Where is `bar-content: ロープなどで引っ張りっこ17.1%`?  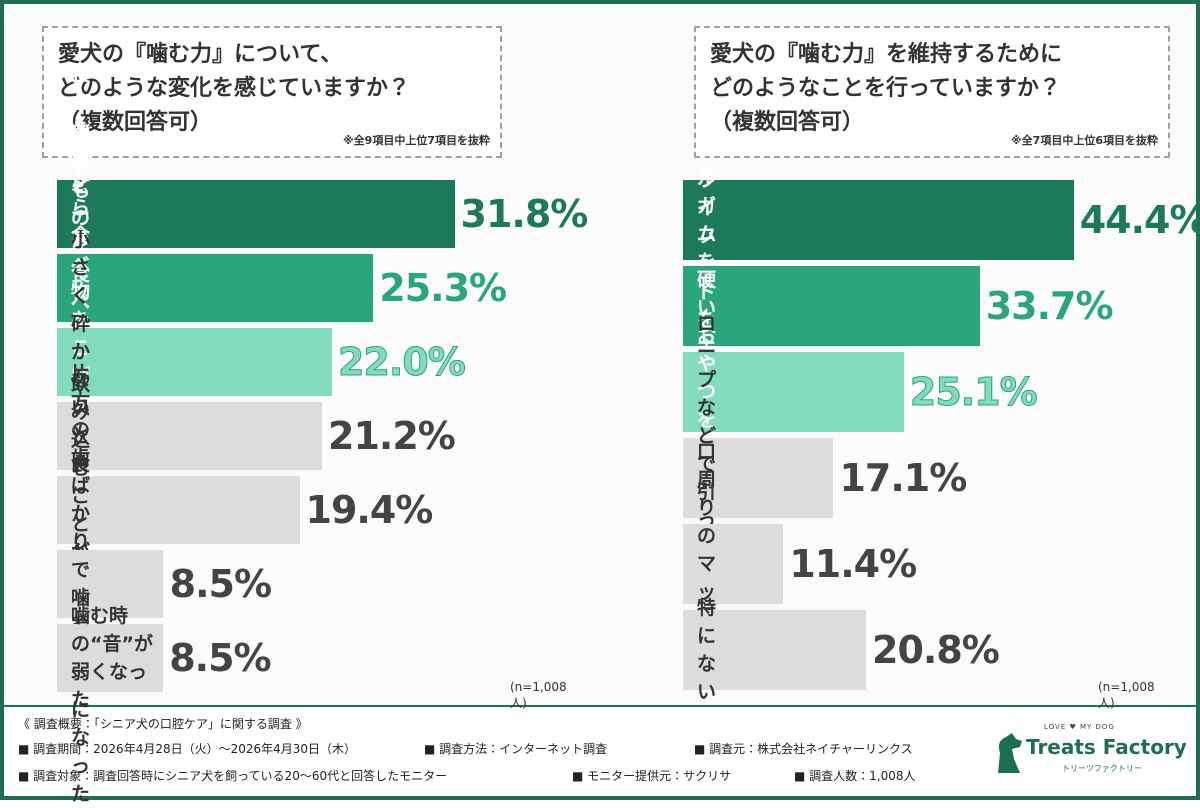
bar-content: ロープなどで引っ張りっこ17.1% is located at coordinates (825, 478).